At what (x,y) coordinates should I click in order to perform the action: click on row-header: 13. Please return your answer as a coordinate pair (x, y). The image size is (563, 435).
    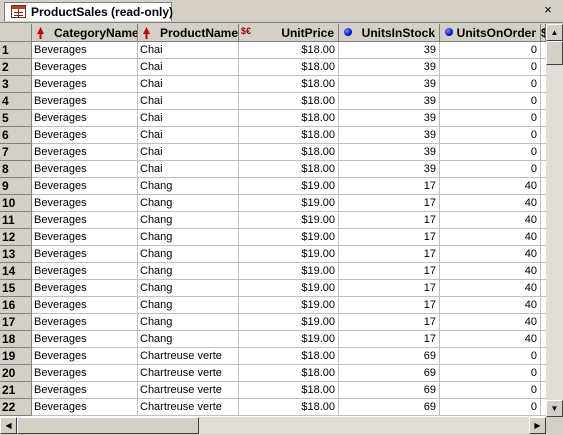
    Looking at the image, I should click on (16, 254).